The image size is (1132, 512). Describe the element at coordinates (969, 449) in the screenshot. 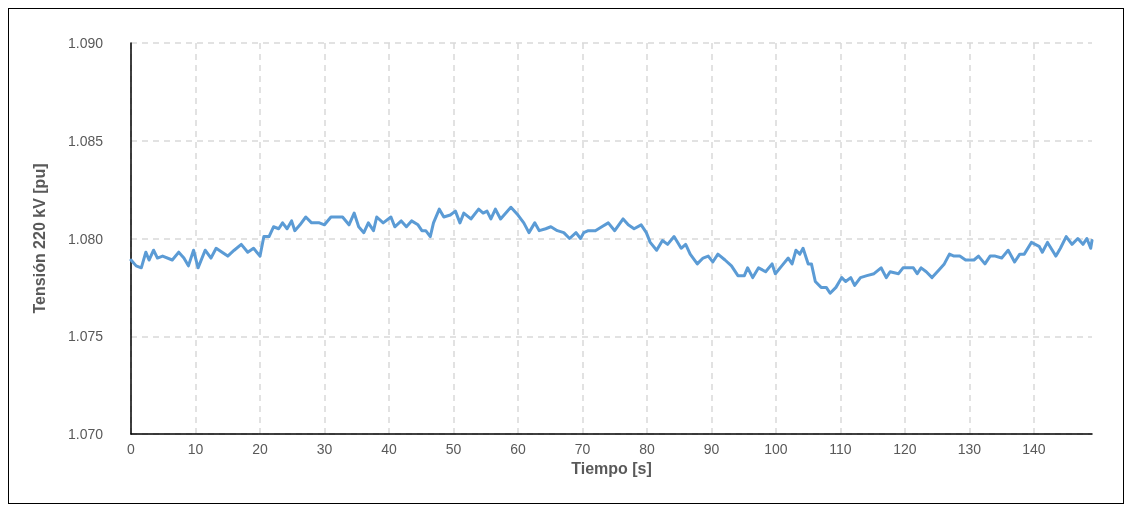

I see `x-tick-label: 130` at that location.